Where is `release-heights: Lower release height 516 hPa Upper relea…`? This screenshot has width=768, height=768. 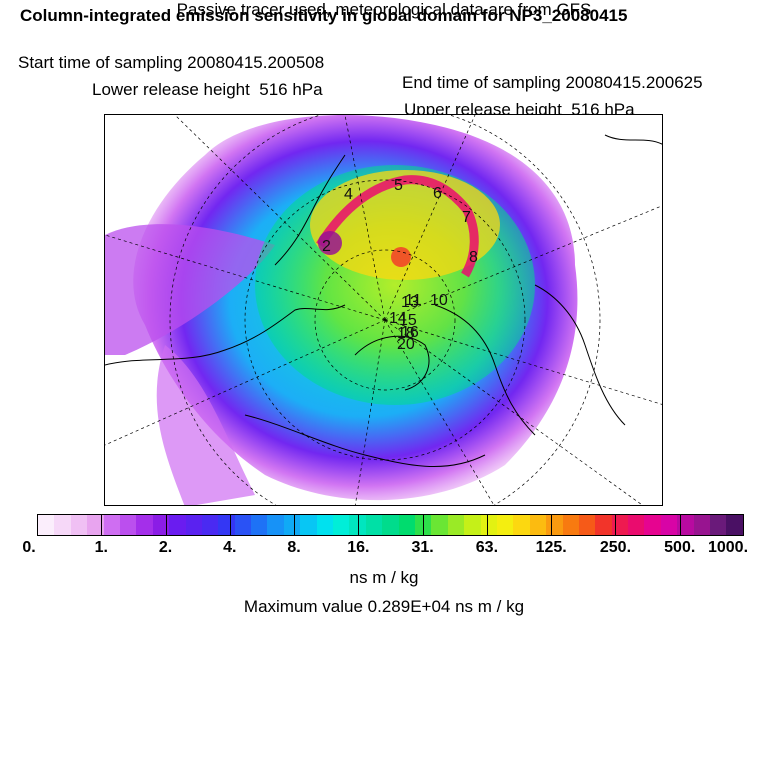
release-heights: Lower release height 516 hPa Upper relea… is located at coordinates (384, 90).